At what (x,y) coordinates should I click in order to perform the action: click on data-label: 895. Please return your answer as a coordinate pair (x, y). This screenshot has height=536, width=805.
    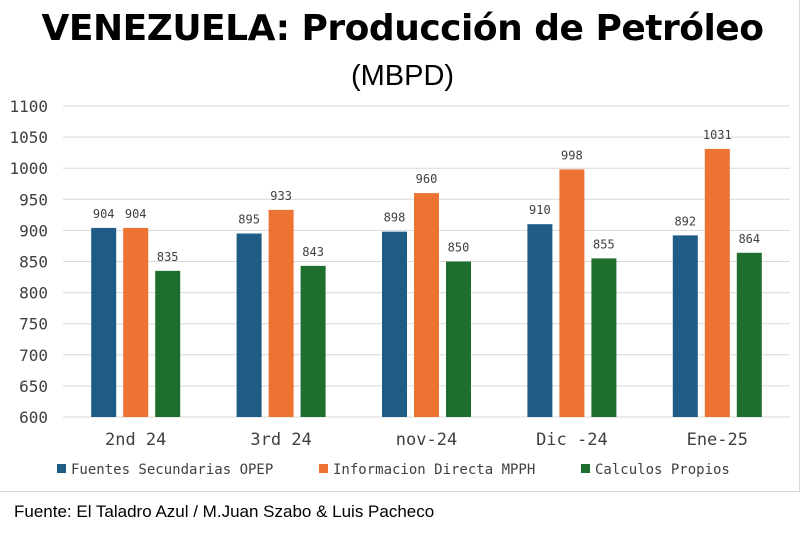
    Looking at the image, I should click on (249, 220).